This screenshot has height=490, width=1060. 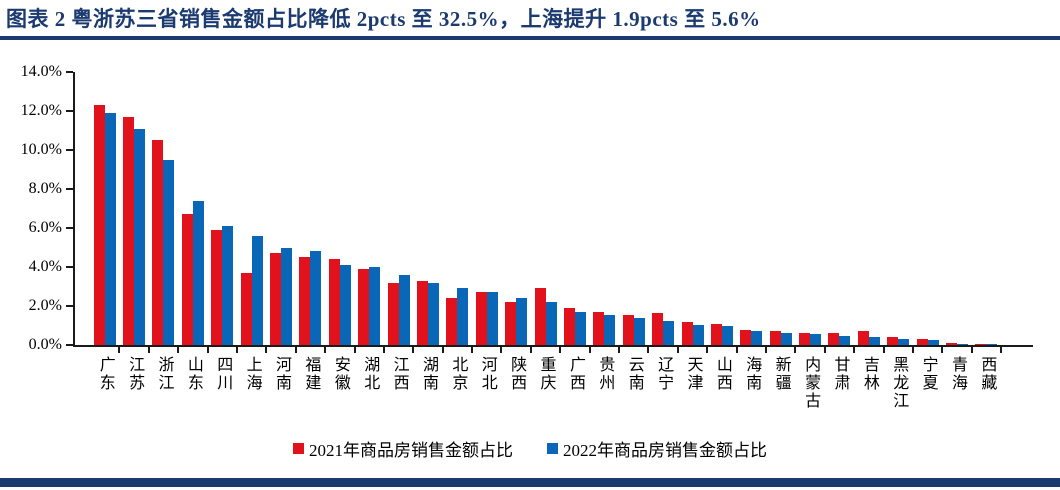 What do you see at coordinates (282, 374) in the screenshot?
I see `x-axis-label: 河南` at bounding box center [282, 374].